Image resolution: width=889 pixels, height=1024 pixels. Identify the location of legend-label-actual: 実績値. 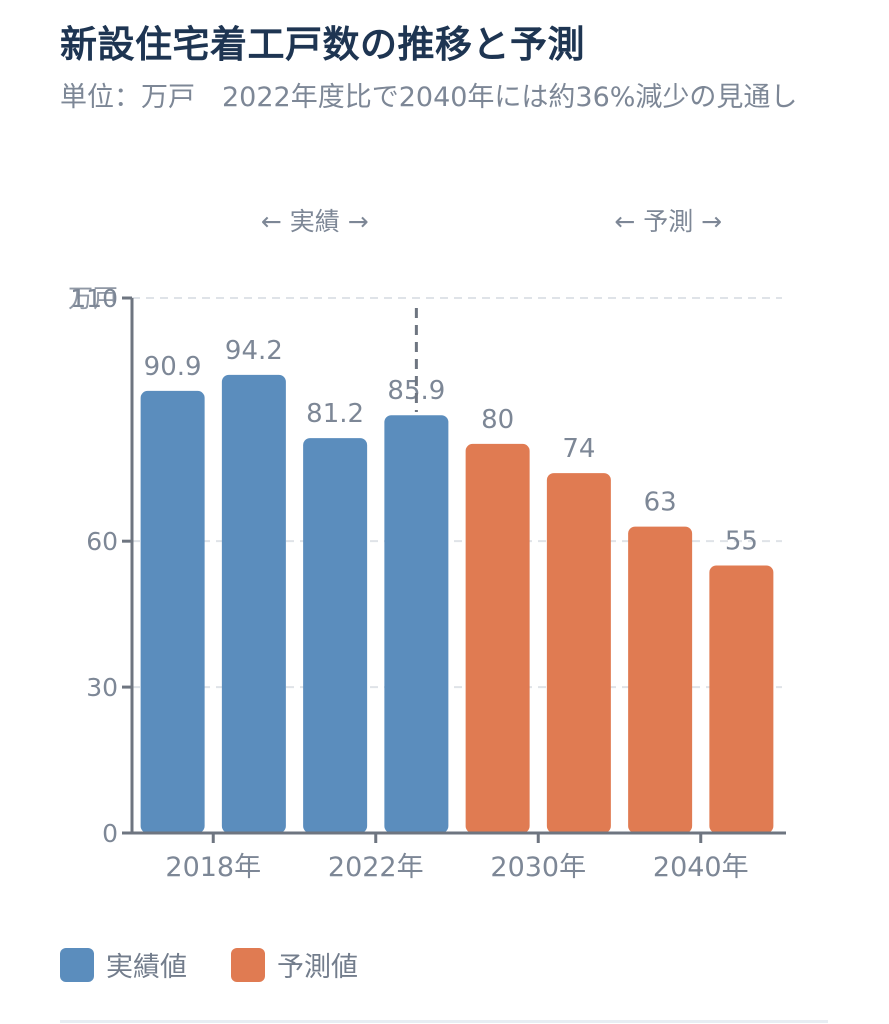
(146, 967).